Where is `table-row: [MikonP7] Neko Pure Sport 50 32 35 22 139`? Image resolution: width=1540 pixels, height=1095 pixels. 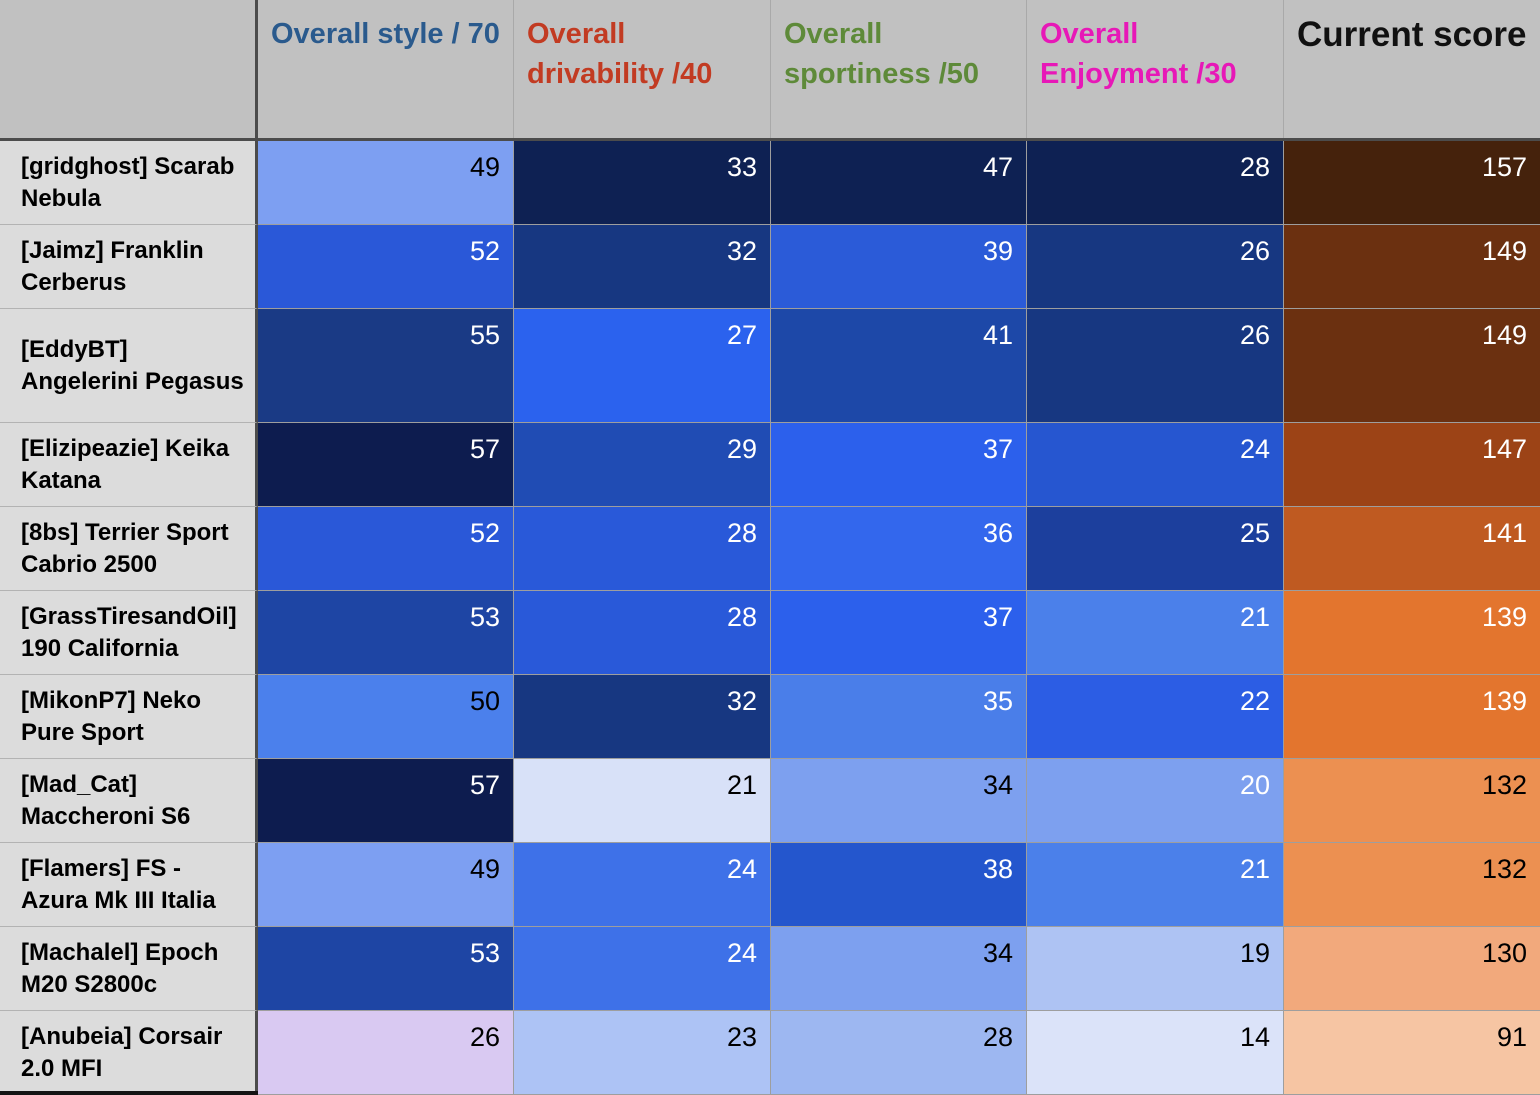 table-row: [MikonP7] Neko Pure Sport 50 32 35 22 139 is located at coordinates (770, 717).